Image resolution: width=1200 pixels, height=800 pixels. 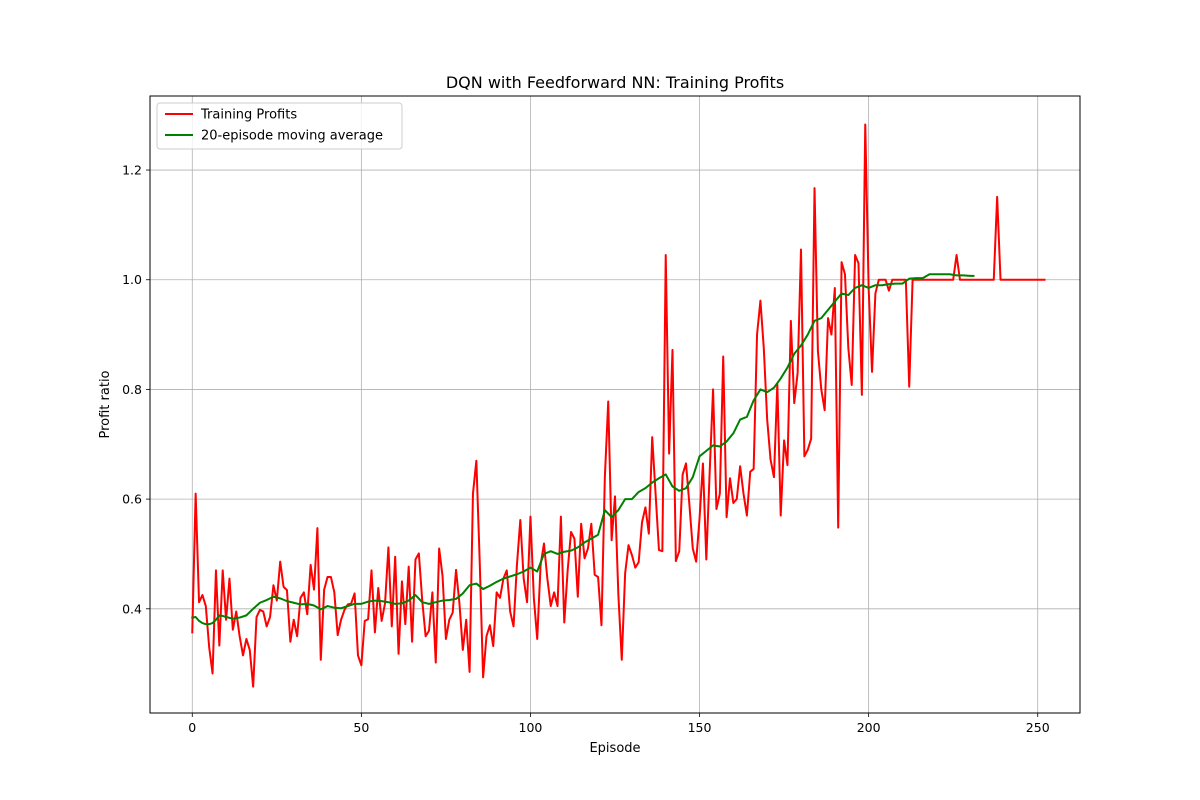 I want to click on y-axis-label: Profit ratio, so click(x=105, y=404).